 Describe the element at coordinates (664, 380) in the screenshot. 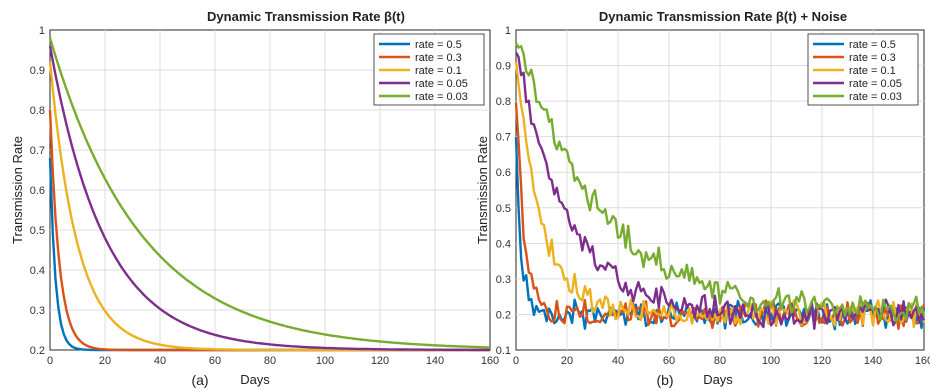

I see `panel-label-b: (b)` at that location.